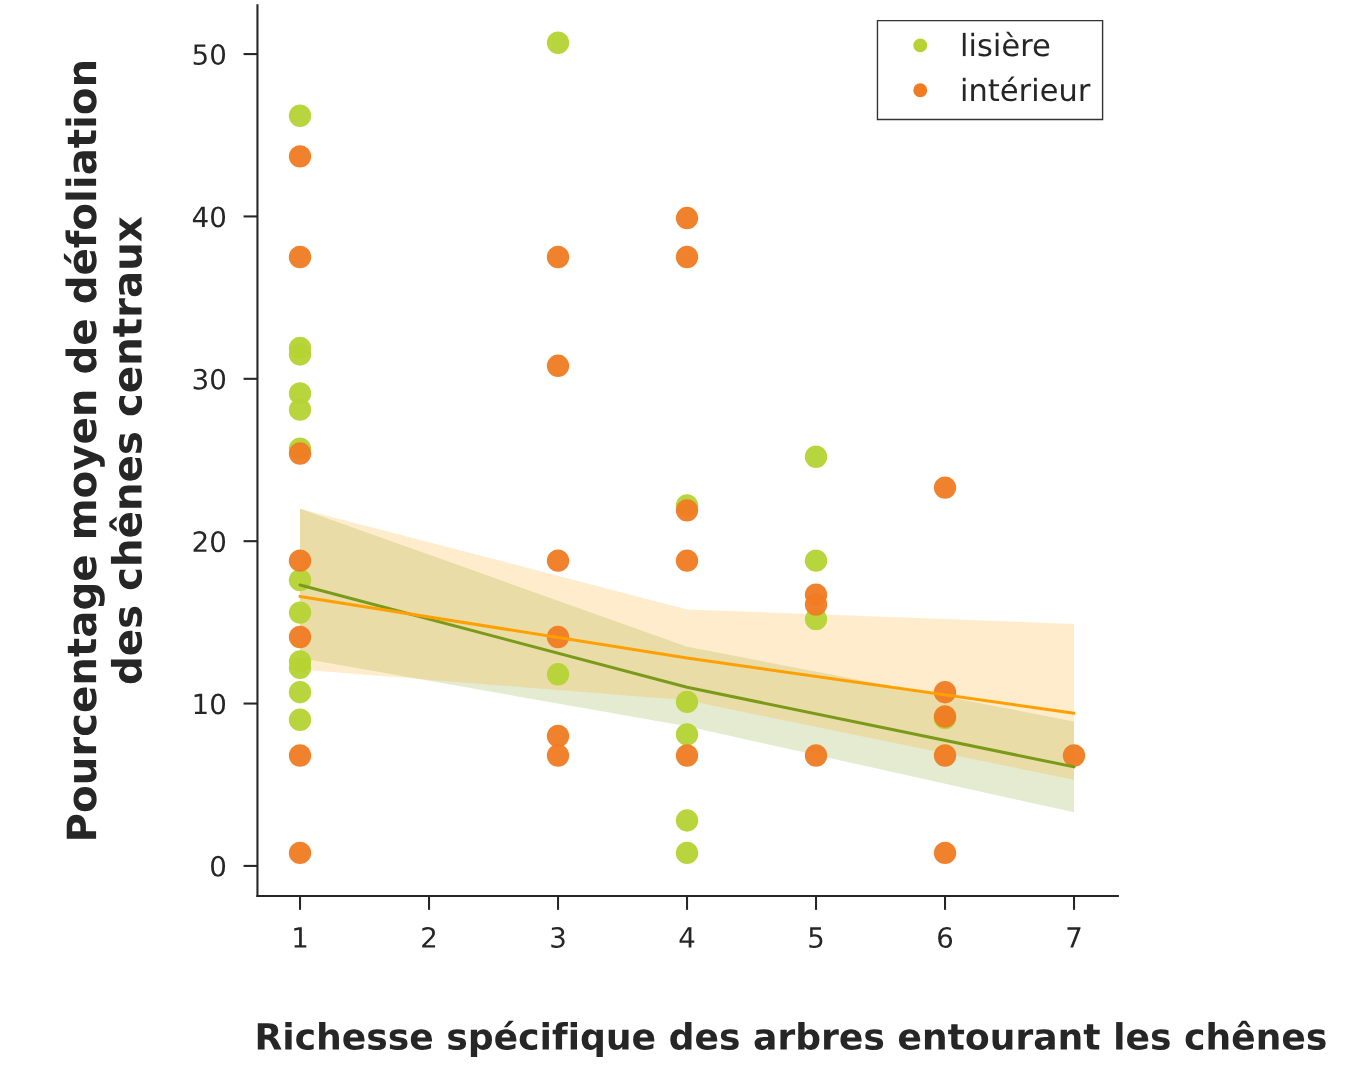 The image size is (1355, 1073). What do you see at coordinates (558, 938) in the screenshot?
I see `x-tick-label: 3` at bounding box center [558, 938].